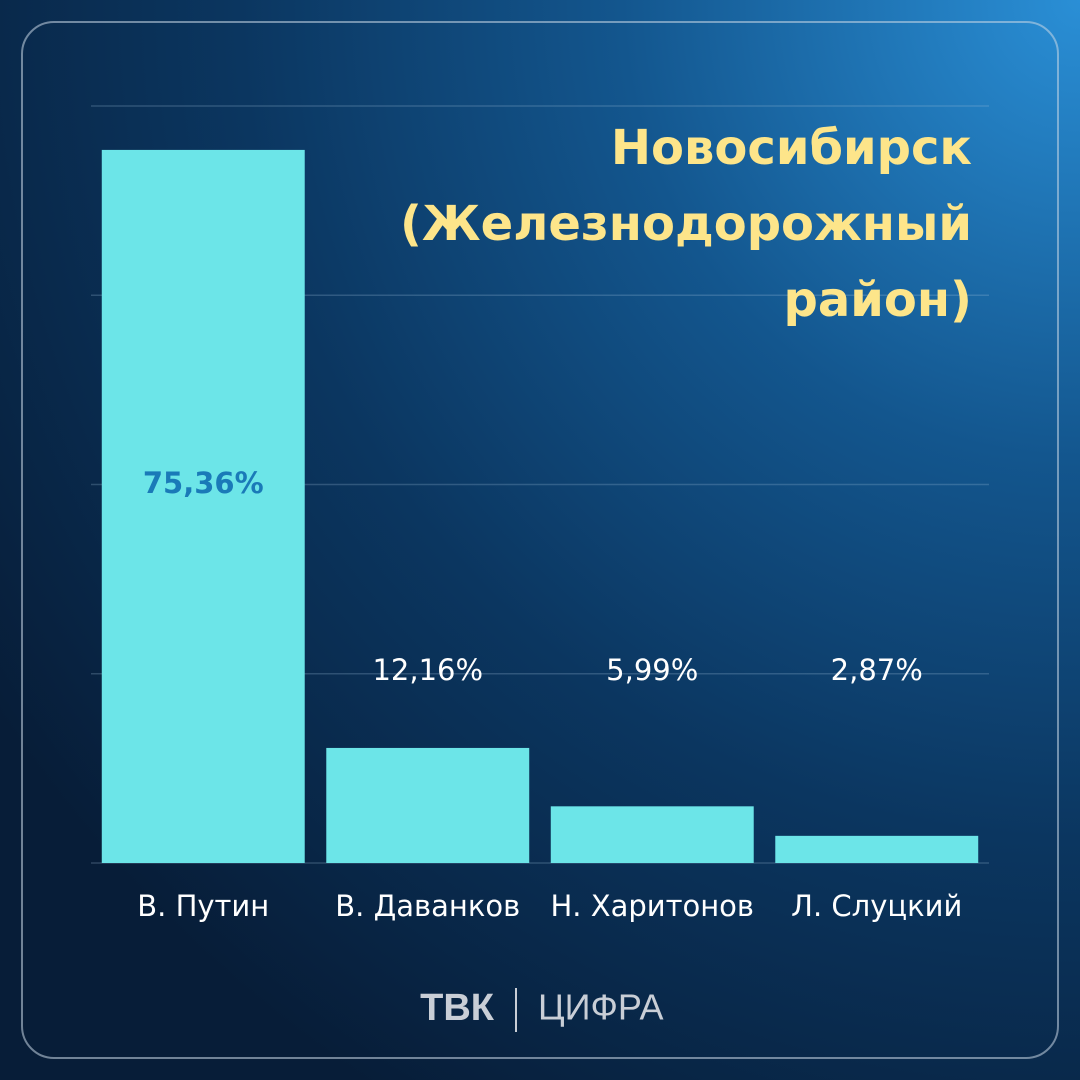 The height and width of the screenshot is (1080, 1080). What do you see at coordinates (601, 1007) in the screenshot?
I see `product-logo: ЦИФРА` at bounding box center [601, 1007].